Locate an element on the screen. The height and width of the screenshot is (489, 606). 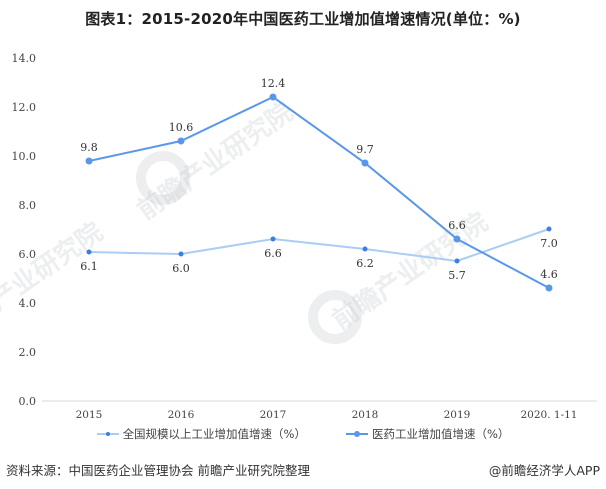
svg-text: 2016 is located at coordinates (181, 415).